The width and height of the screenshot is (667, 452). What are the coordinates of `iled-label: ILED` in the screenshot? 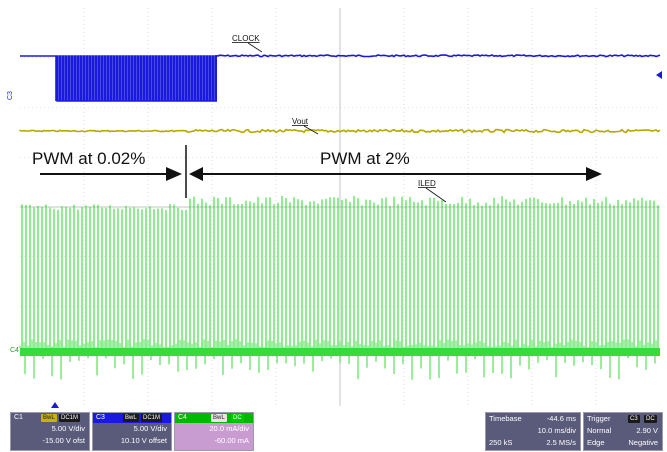 It's located at (427, 183).